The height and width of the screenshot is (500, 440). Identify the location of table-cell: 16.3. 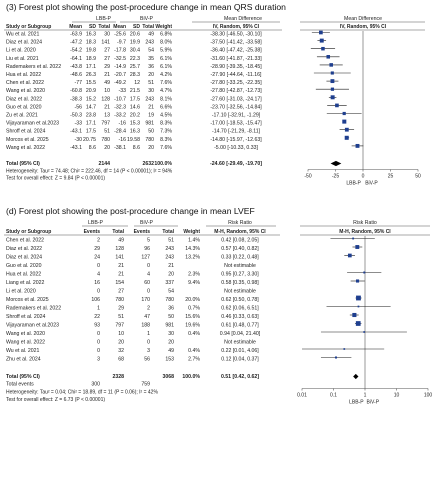
(91, 35).